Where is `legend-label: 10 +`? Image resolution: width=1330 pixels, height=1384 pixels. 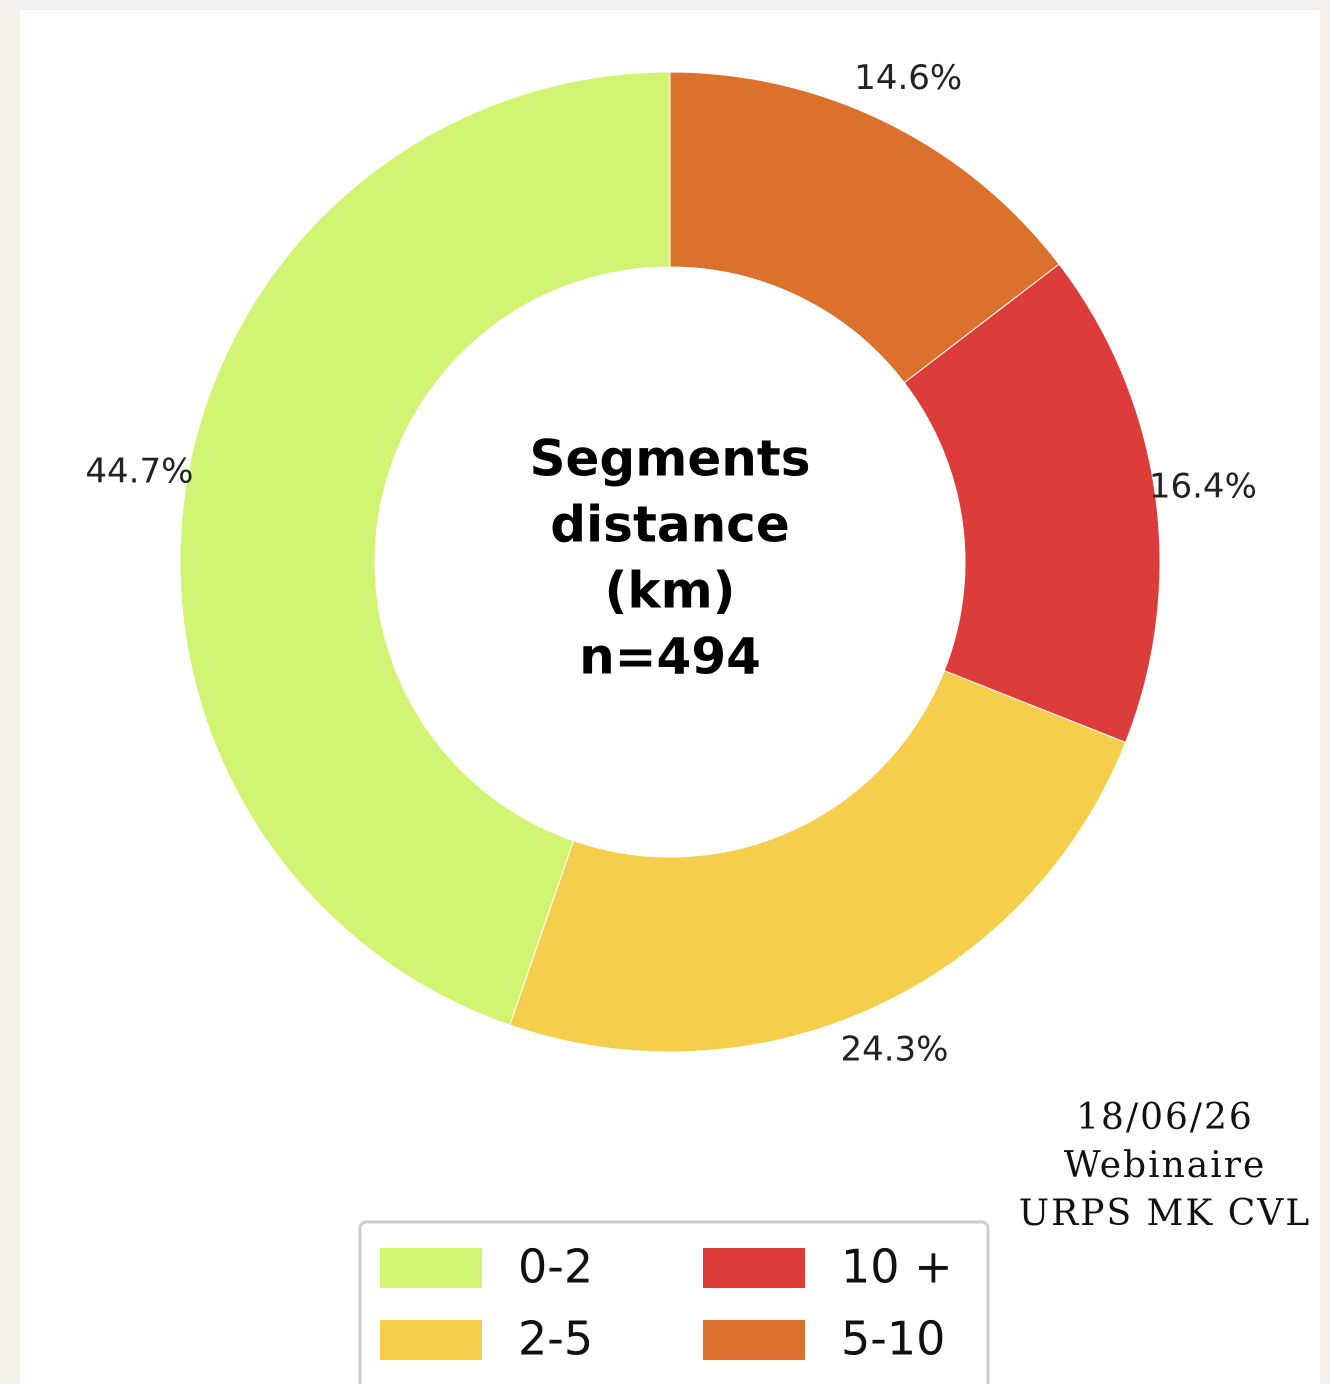 legend-label: 10 + is located at coordinates (897, 1267).